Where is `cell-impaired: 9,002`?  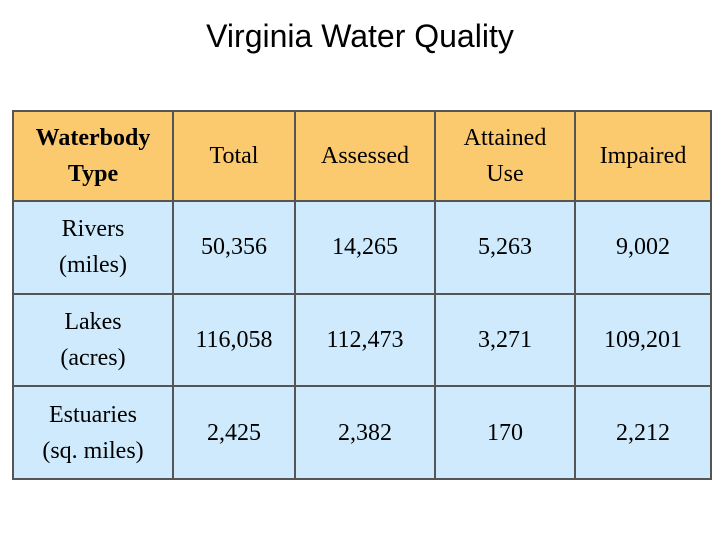
cell-impaired: 9,002 is located at coordinates (643, 247).